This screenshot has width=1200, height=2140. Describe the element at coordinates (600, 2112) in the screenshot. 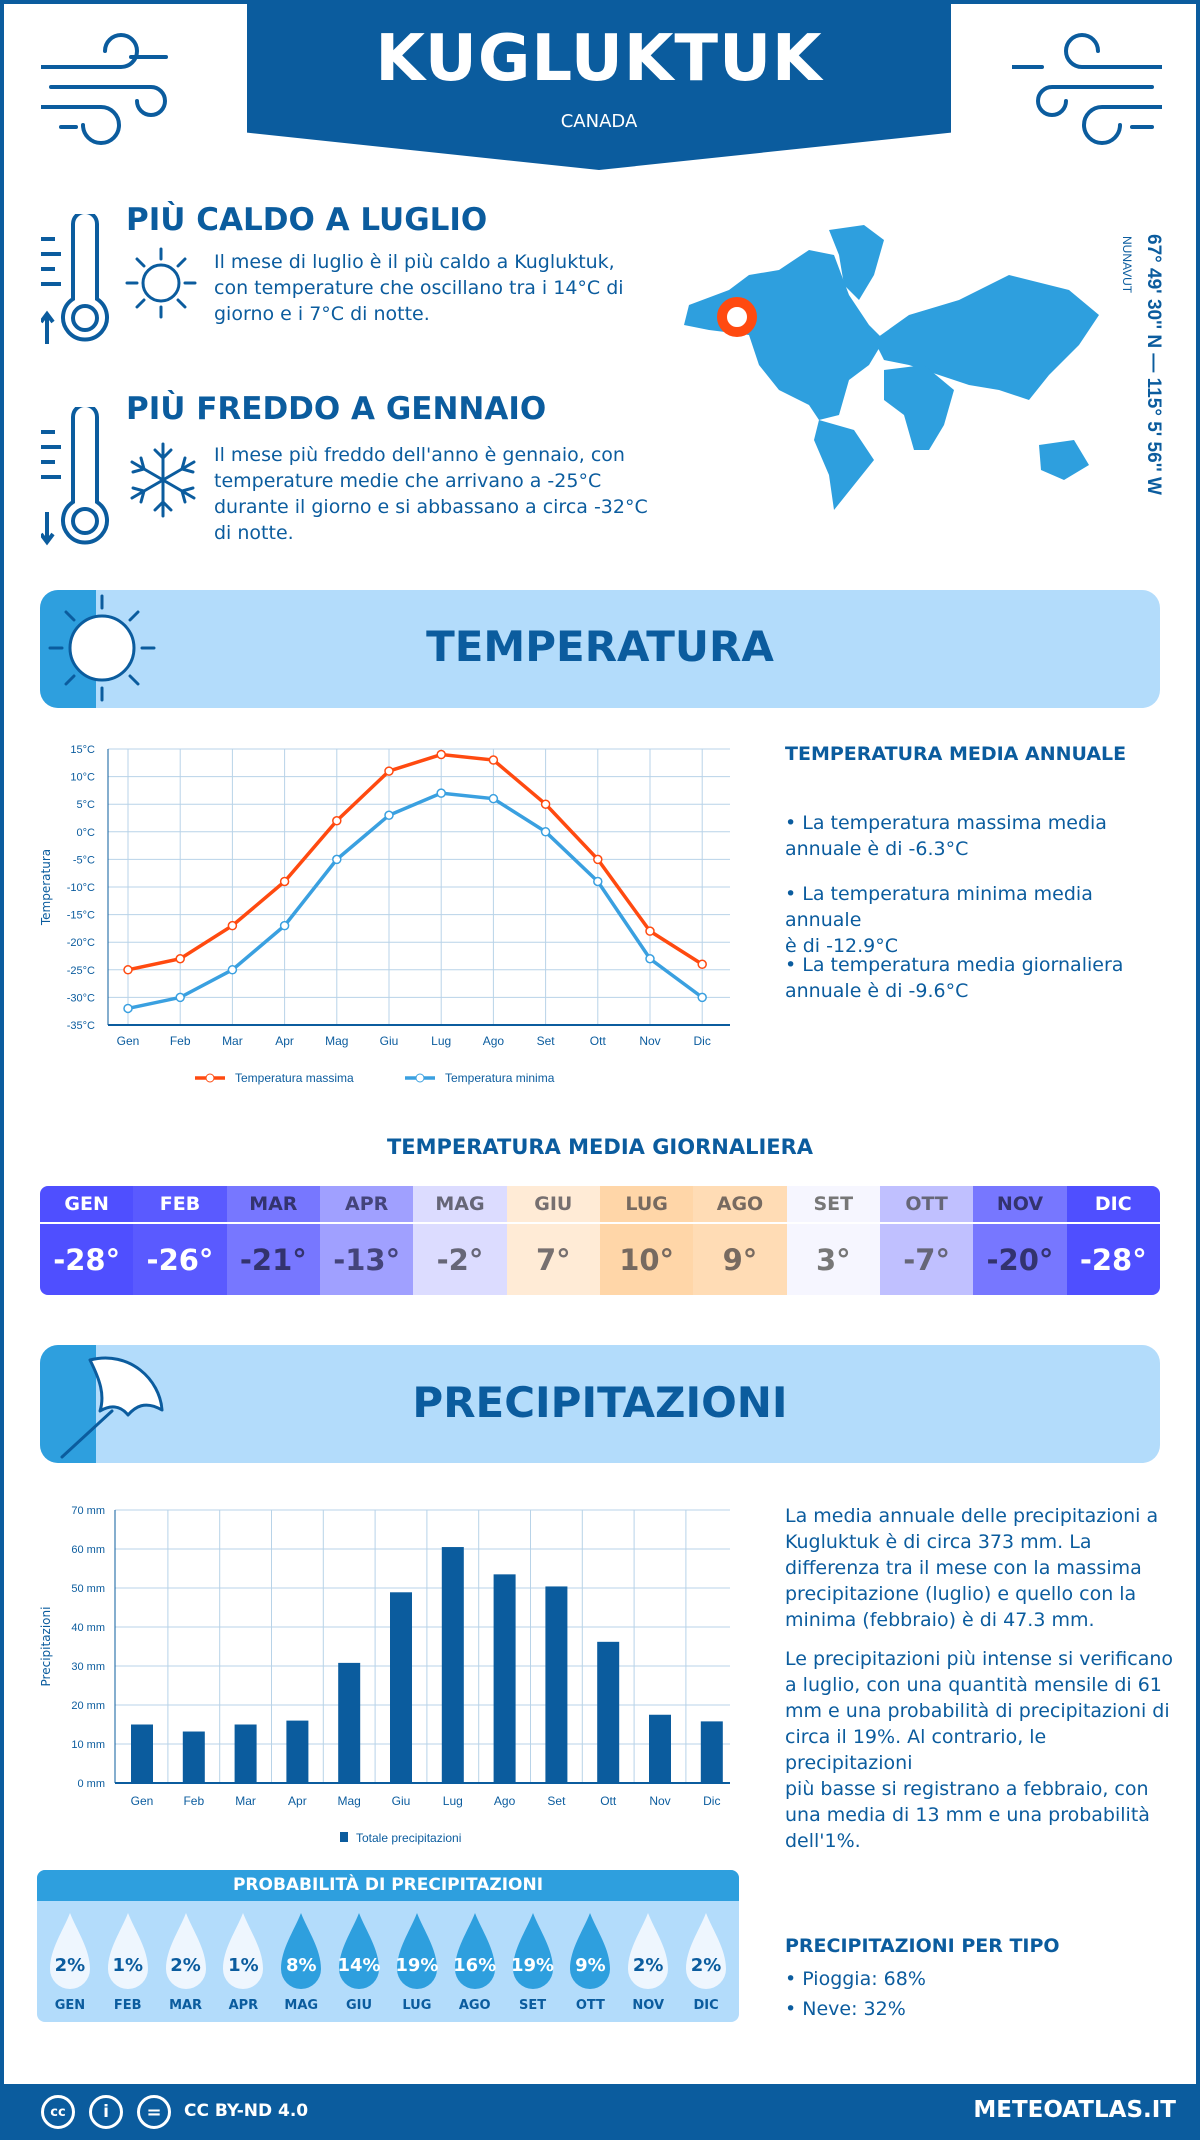

I see `footer` at that location.